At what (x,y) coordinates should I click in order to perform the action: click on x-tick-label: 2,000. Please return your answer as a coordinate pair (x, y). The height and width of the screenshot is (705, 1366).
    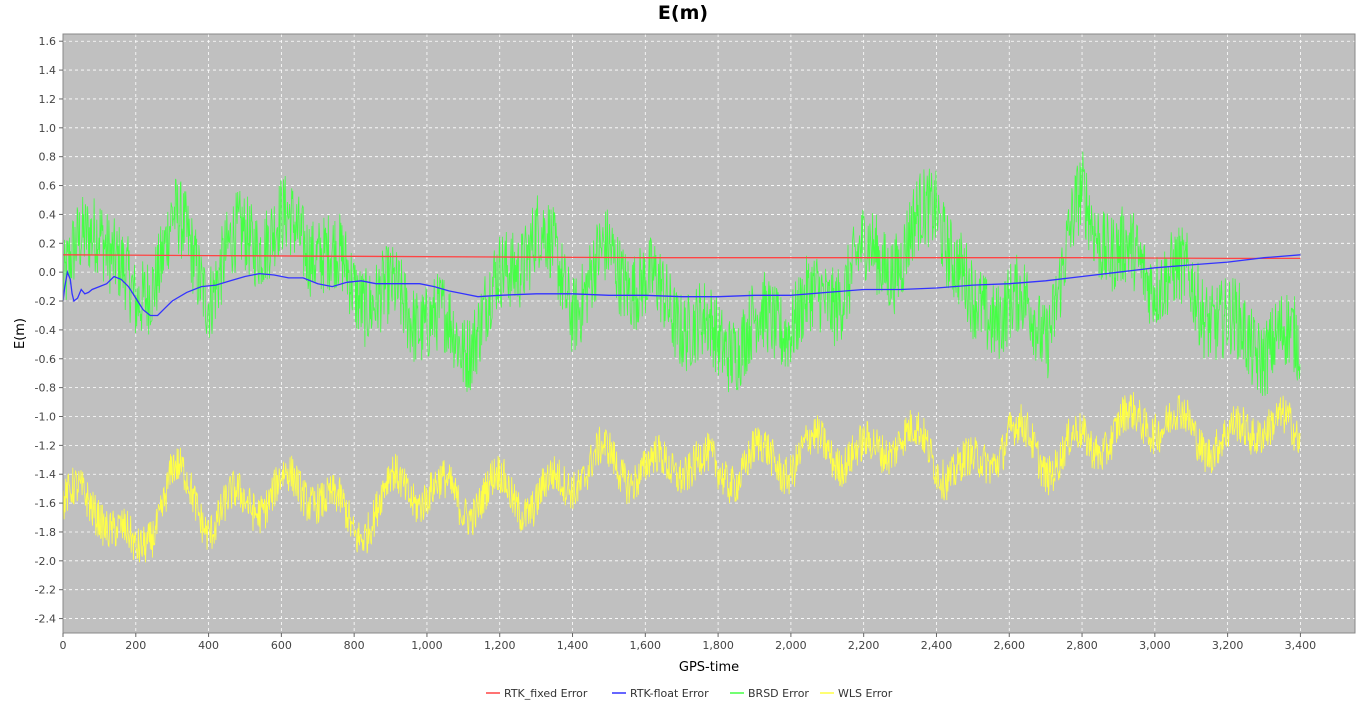
    Looking at the image, I should click on (791, 645).